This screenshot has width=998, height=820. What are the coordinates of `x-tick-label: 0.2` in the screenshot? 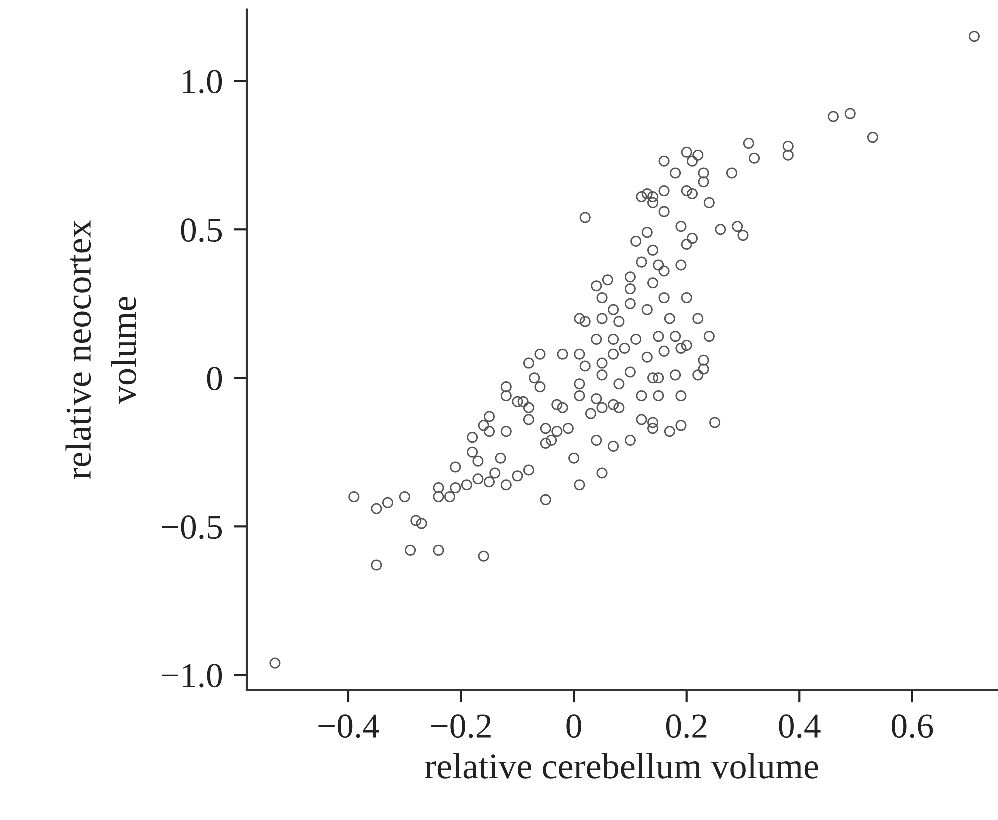 It's located at (686, 726).